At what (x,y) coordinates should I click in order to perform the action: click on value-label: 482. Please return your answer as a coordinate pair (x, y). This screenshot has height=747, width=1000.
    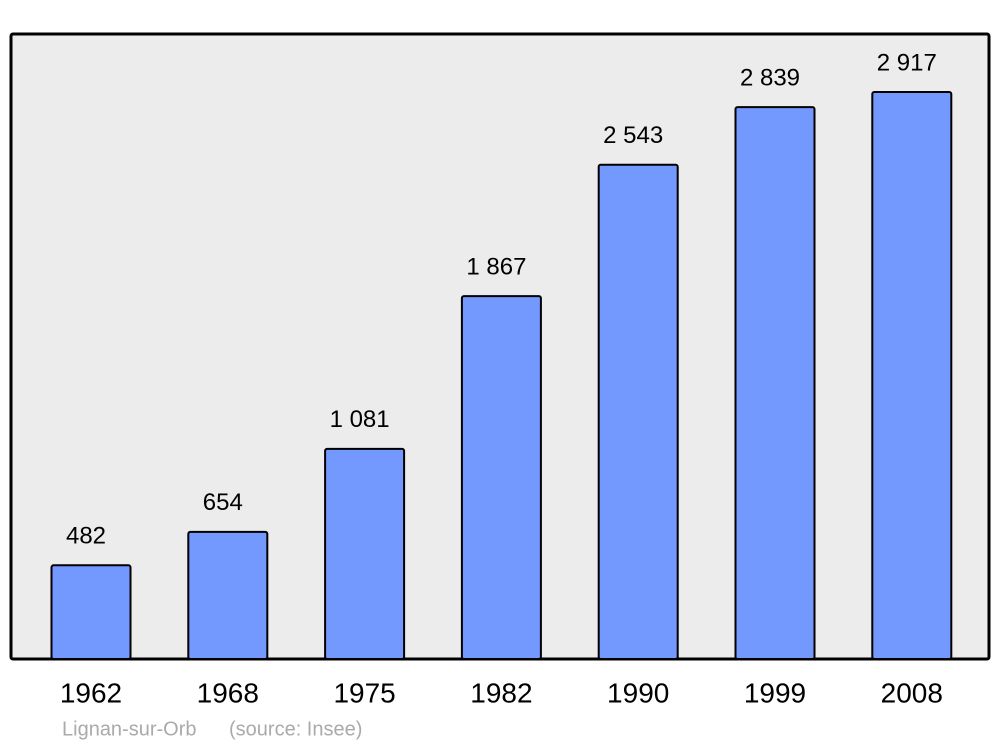
    Looking at the image, I should click on (86, 536).